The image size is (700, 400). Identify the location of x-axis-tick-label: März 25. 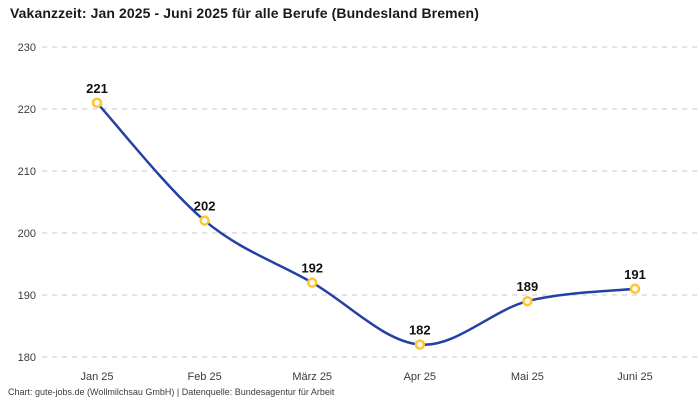
(312, 377).